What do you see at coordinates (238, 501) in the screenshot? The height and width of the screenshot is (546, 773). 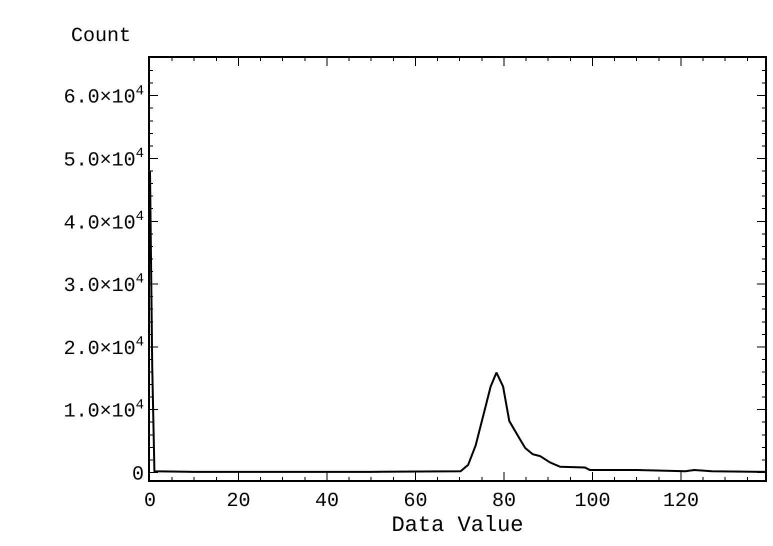 I see `x-tick-label: 20` at bounding box center [238, 501].